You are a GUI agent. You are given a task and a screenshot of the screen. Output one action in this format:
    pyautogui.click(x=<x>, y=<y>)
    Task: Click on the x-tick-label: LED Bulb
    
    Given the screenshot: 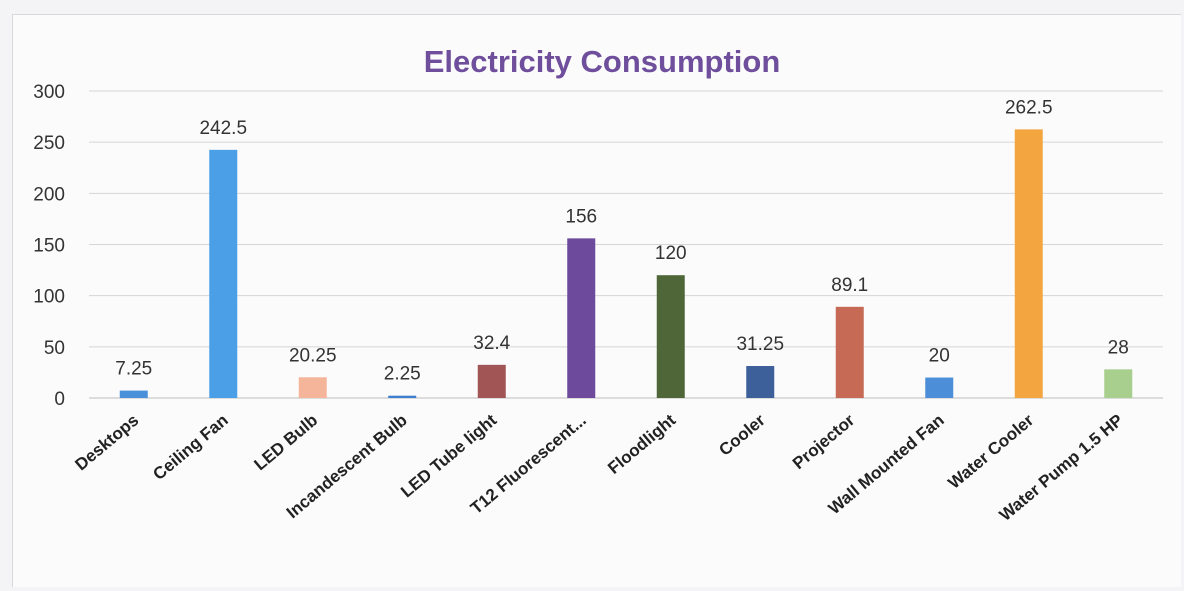 What is the action you would take?
    pyautogui.click(x=286, y=443)
    